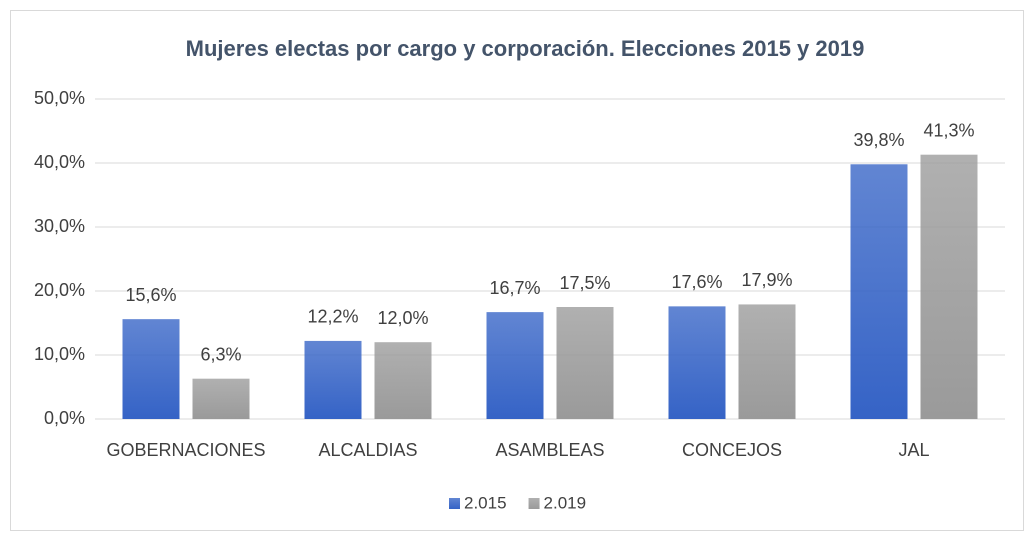 This screenshot has height=533, width=1034. I want to click on data-label: 15,6%, so click(150, 295).